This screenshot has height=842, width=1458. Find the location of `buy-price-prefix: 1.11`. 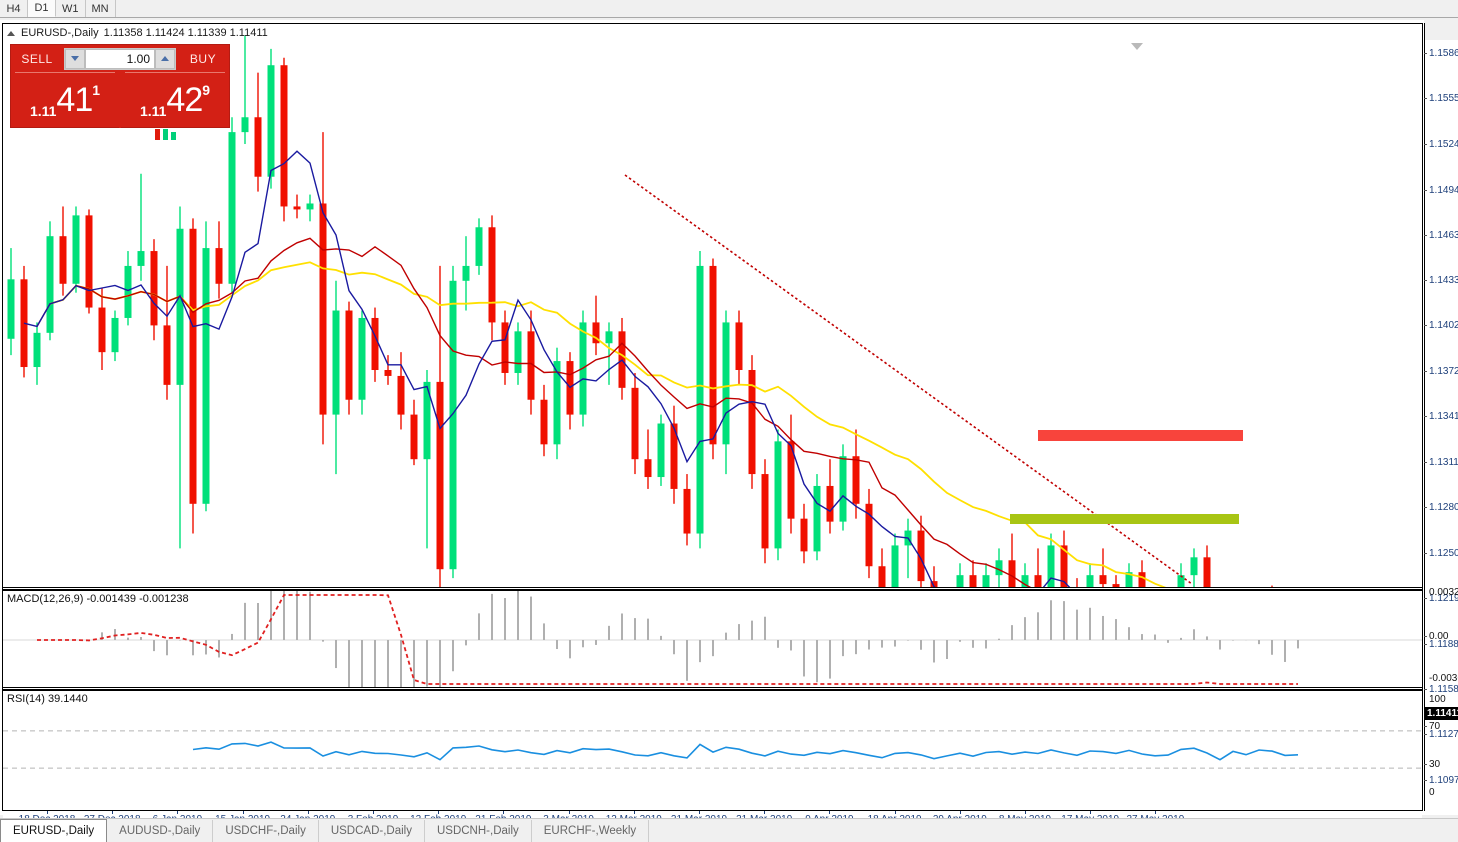

buy-price-prefix: 1.11 is located at coordinates (153, 111).